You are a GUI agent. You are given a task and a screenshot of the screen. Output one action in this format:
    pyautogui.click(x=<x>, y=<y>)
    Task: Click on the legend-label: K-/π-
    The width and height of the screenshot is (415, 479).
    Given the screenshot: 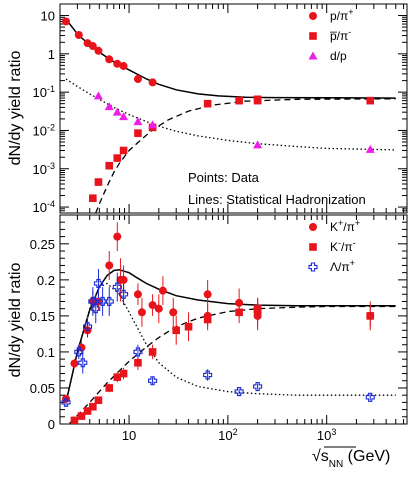 What is the action you would take?
    pyautogui.click(x=343, y=246)
    